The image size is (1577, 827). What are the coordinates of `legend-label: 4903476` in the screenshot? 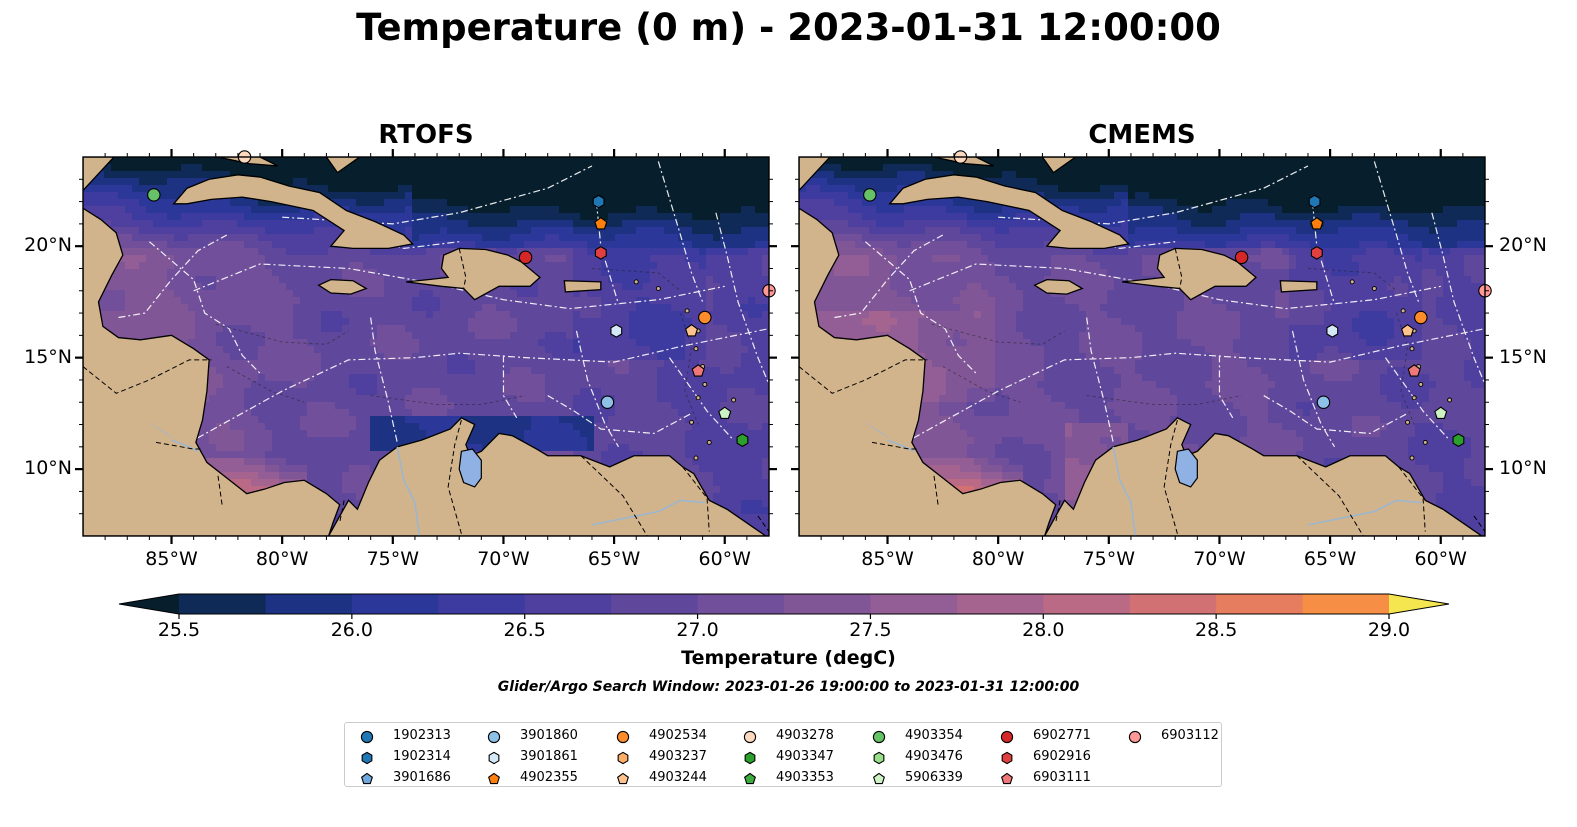 It's located at (934, 756).